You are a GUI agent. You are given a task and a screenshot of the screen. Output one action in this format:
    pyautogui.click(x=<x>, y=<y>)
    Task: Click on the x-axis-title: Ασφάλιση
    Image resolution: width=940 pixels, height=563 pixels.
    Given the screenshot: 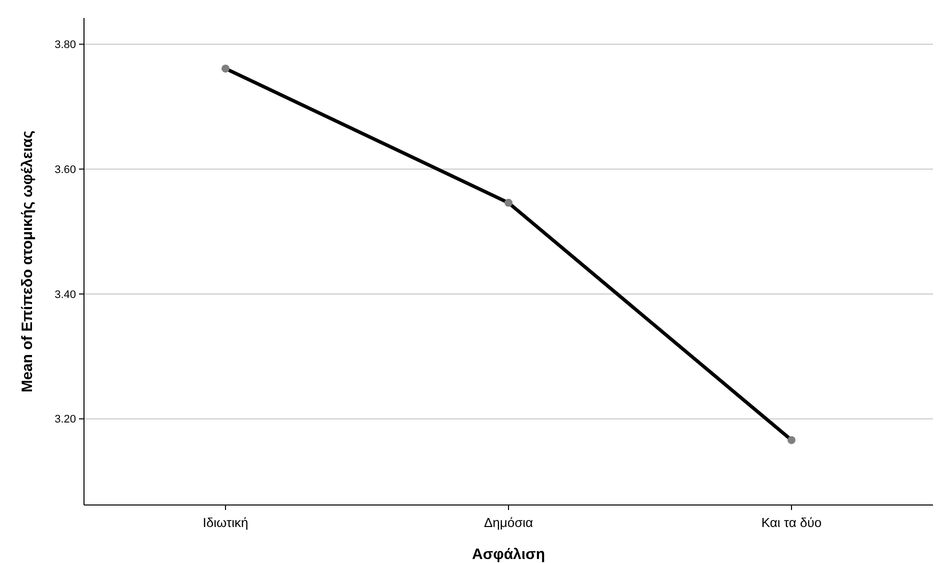 What is the action you would take?
    pyautogui.click(x=508, y=554)
    